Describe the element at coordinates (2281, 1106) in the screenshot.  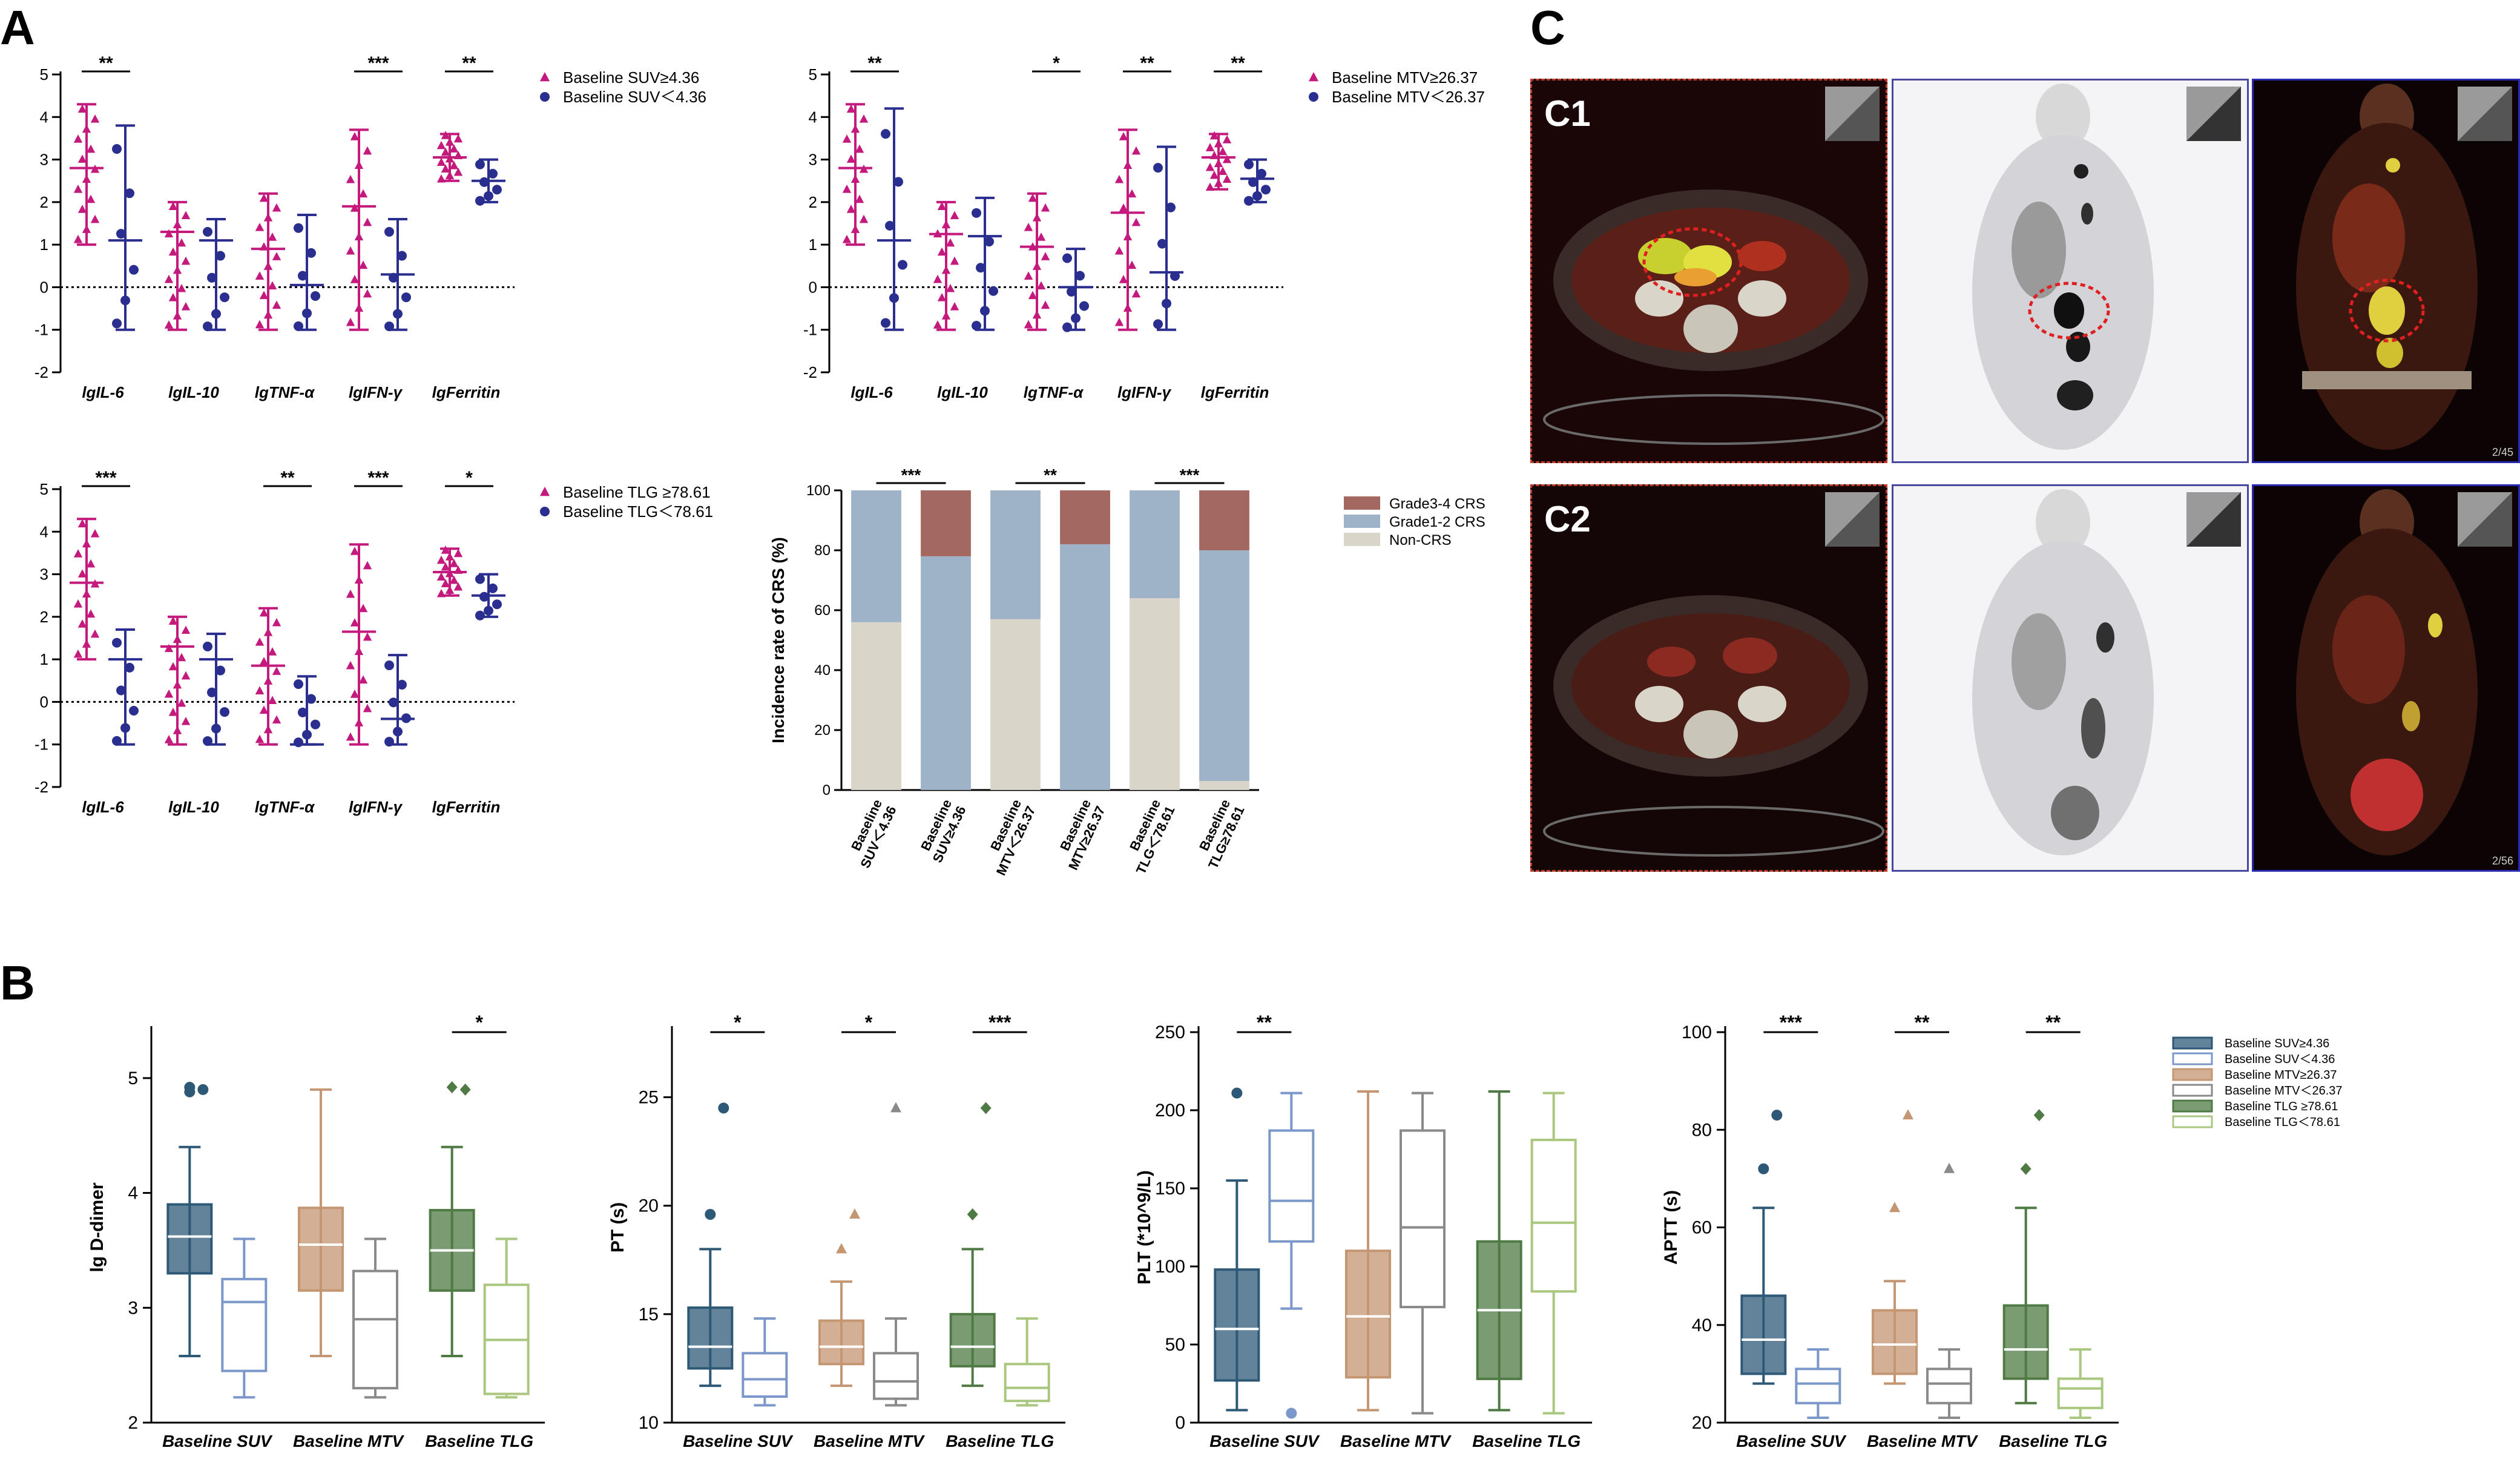
I see `legend-label: Baseline TLG ≥78.61` at that location.